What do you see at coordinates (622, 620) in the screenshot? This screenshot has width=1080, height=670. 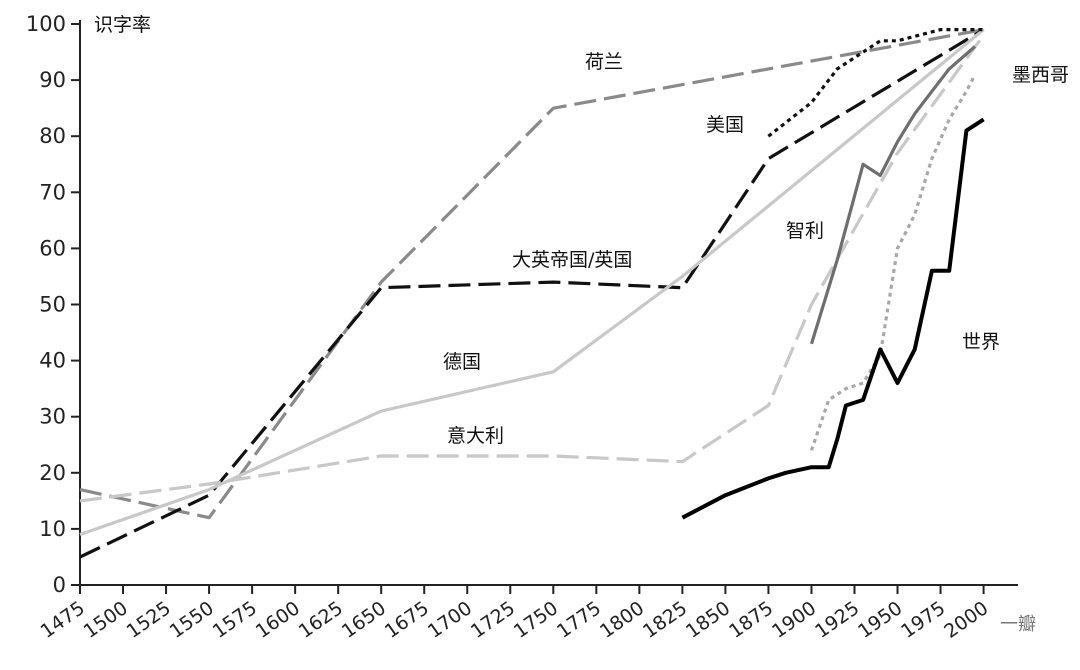 I see `x-tick-label: 1800` at bounding box center [622, 620].